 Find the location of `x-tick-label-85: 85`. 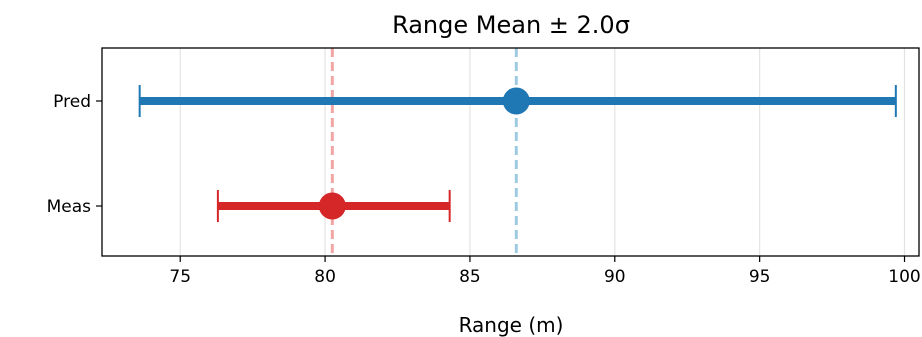

x-tick-label-85: 85 is located at coordinates (470, 277).